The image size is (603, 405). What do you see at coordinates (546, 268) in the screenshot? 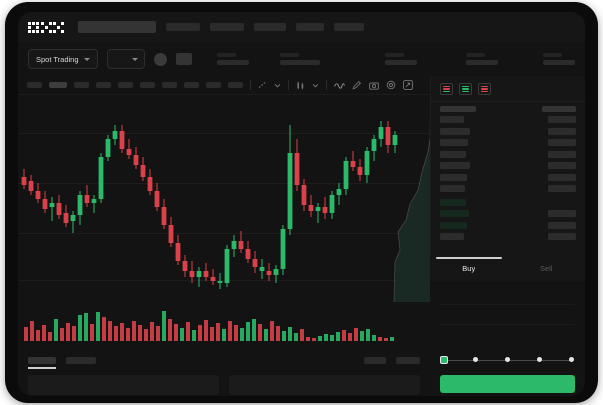
I see `tab-sell: Sell` at bounding box center [546, 268].